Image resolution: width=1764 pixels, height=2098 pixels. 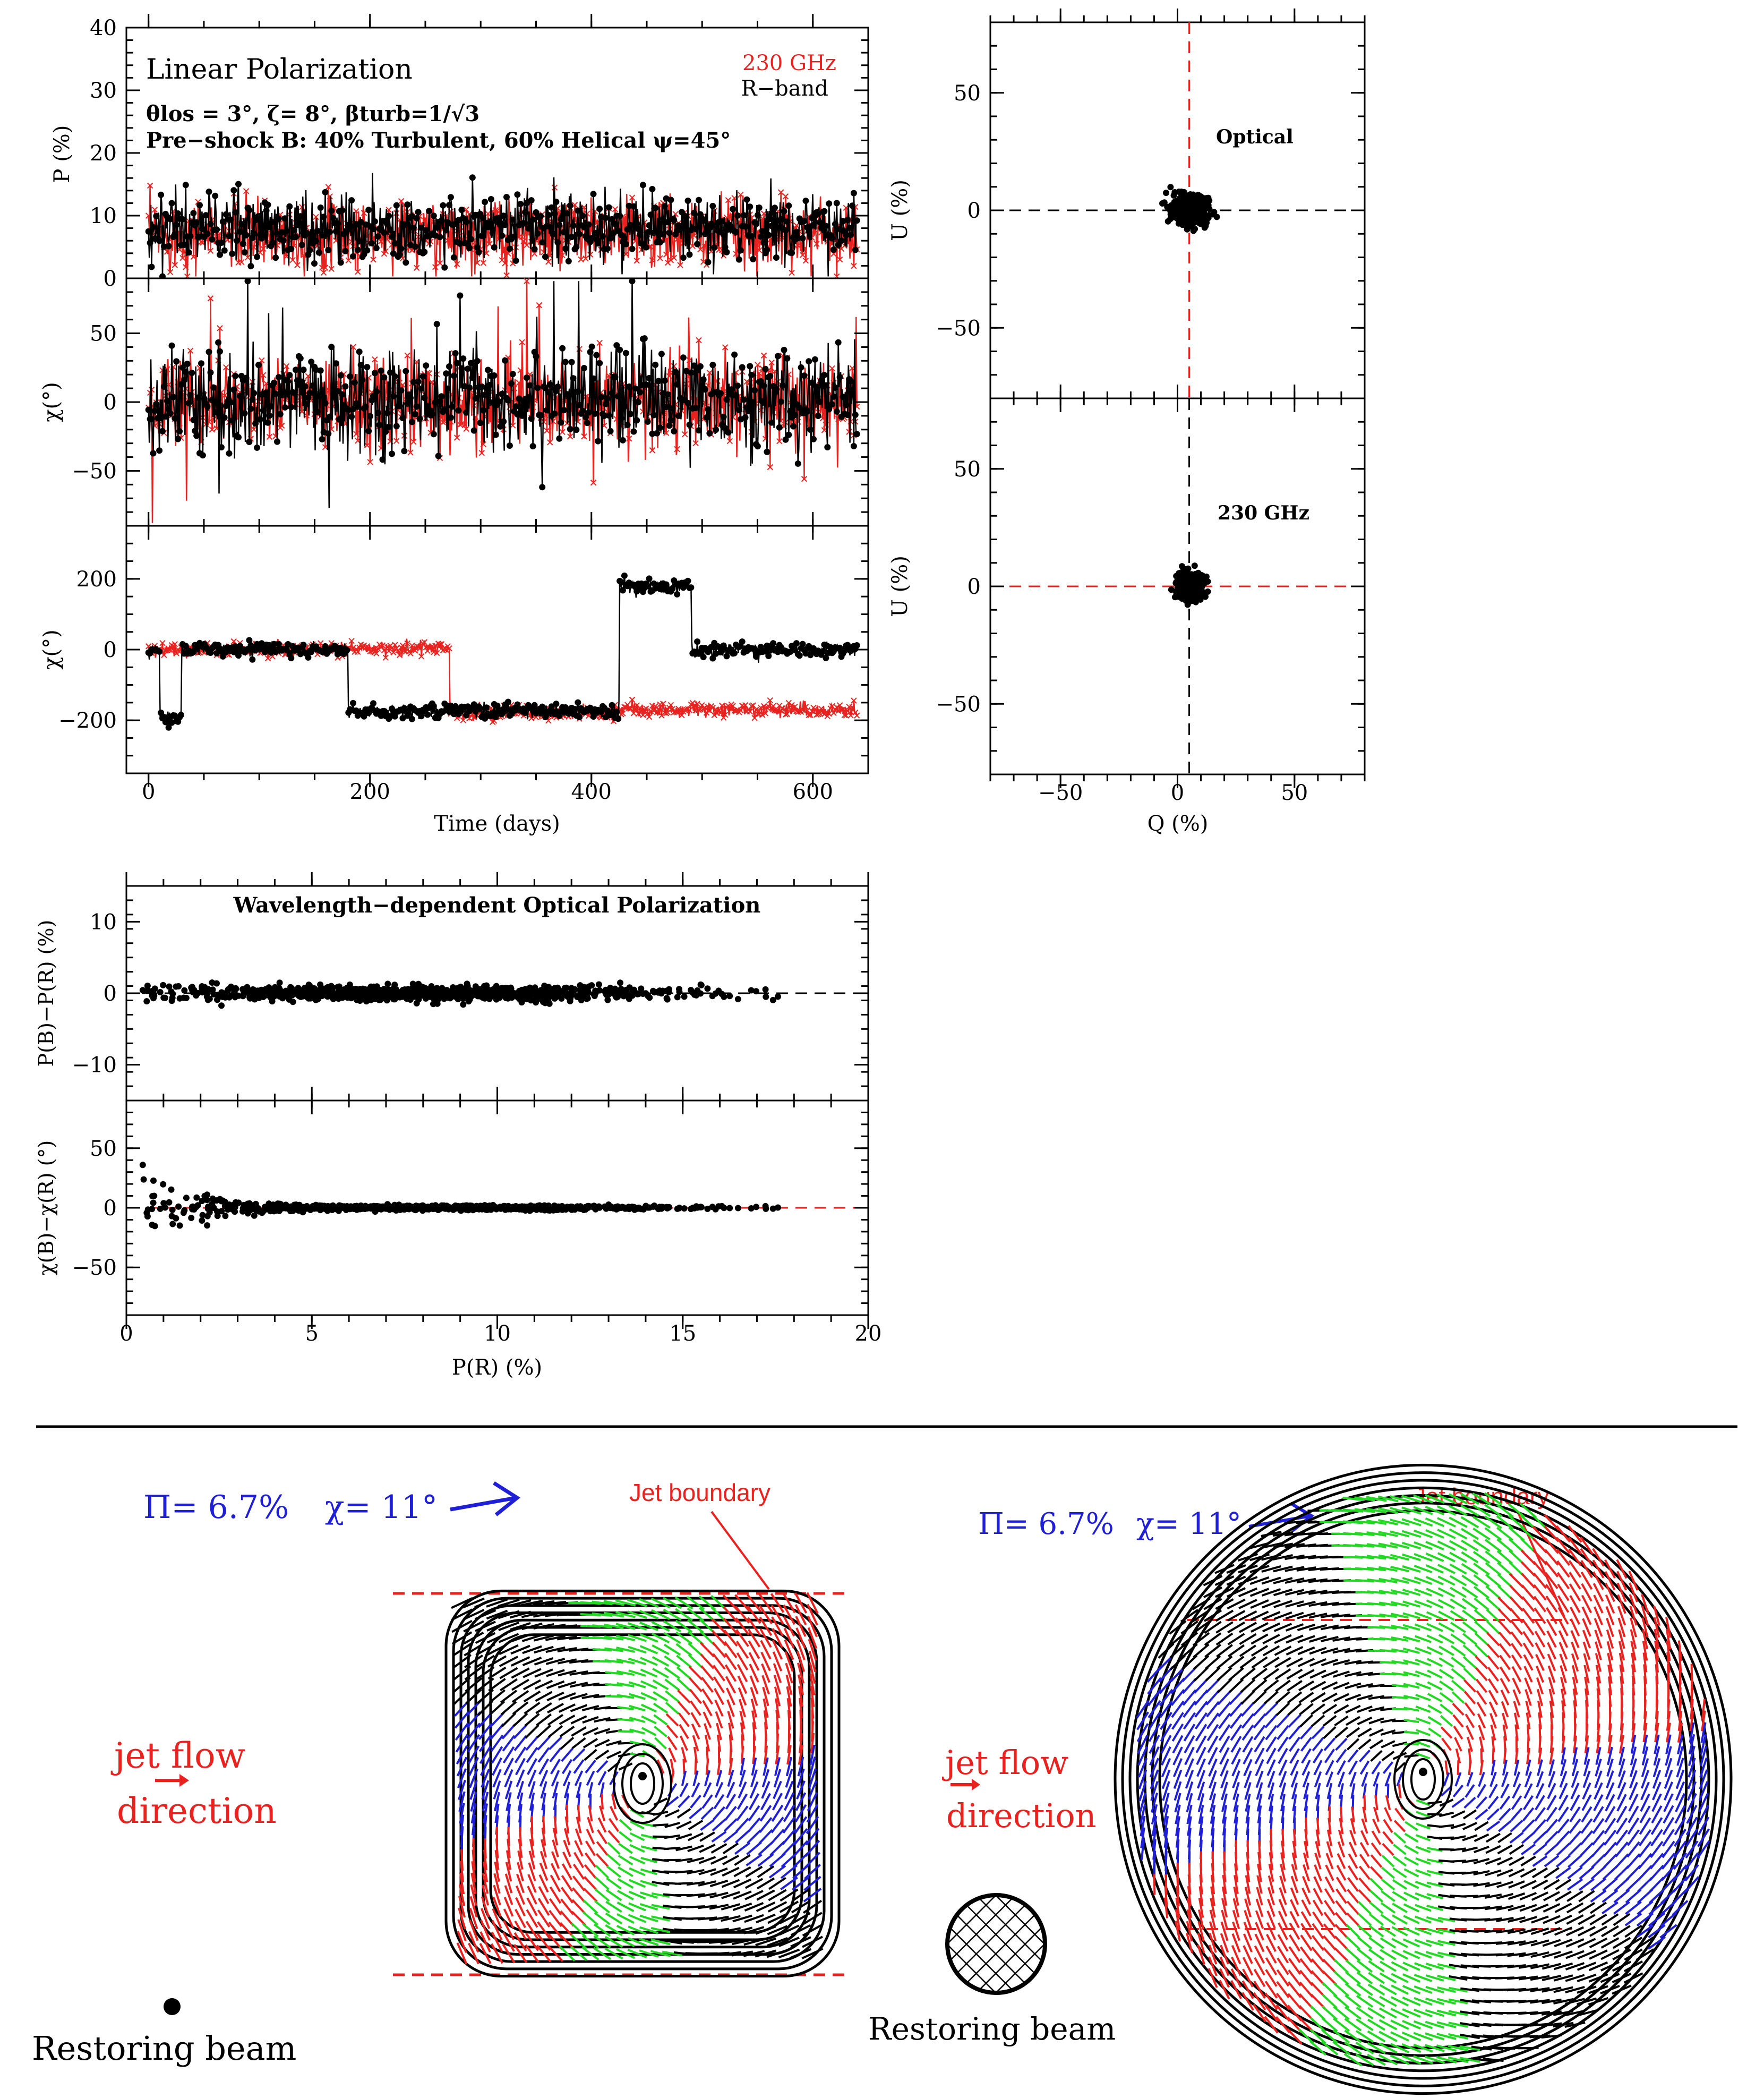 I want to click on y-tick-label: −50, so click(x=958, y=704).